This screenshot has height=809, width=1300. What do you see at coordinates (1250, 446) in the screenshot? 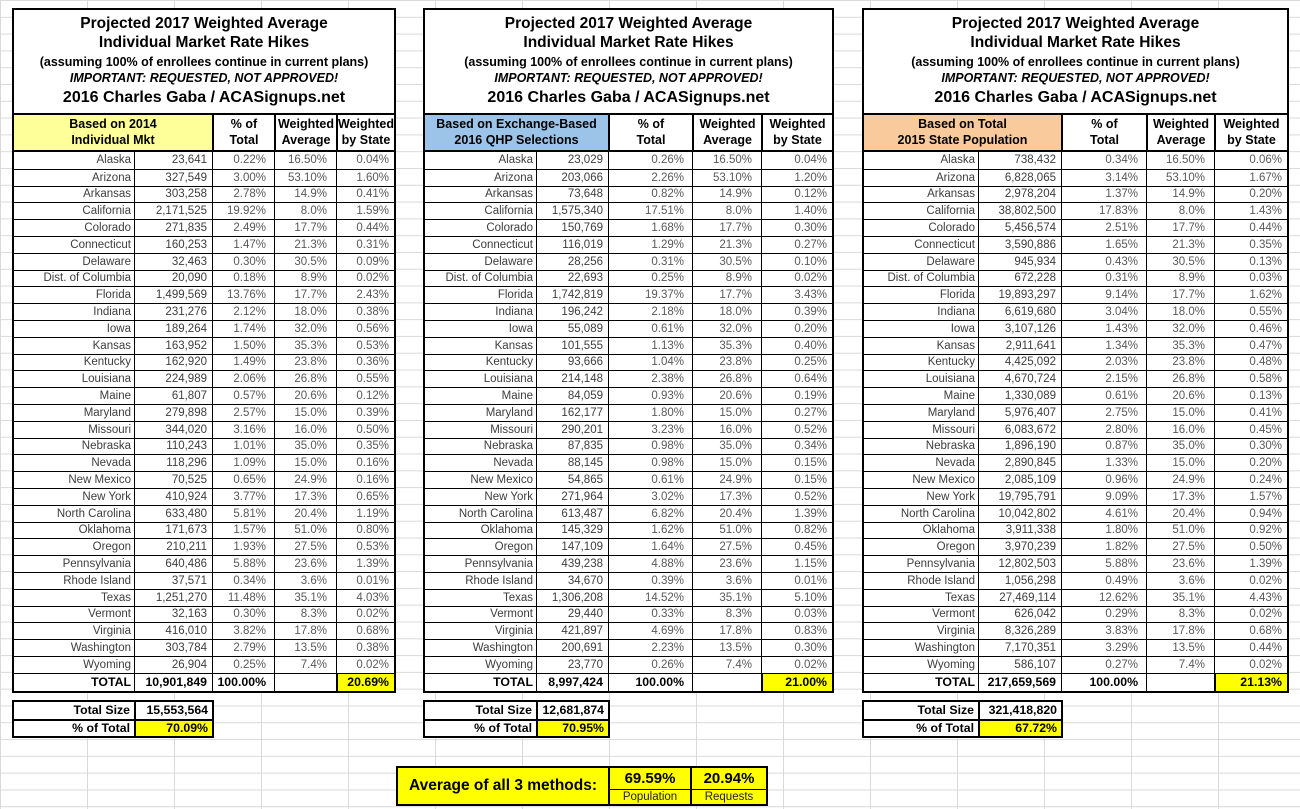
I see `cell-weighted-by-state: 0.30%` at bounding box center [1250, 446].